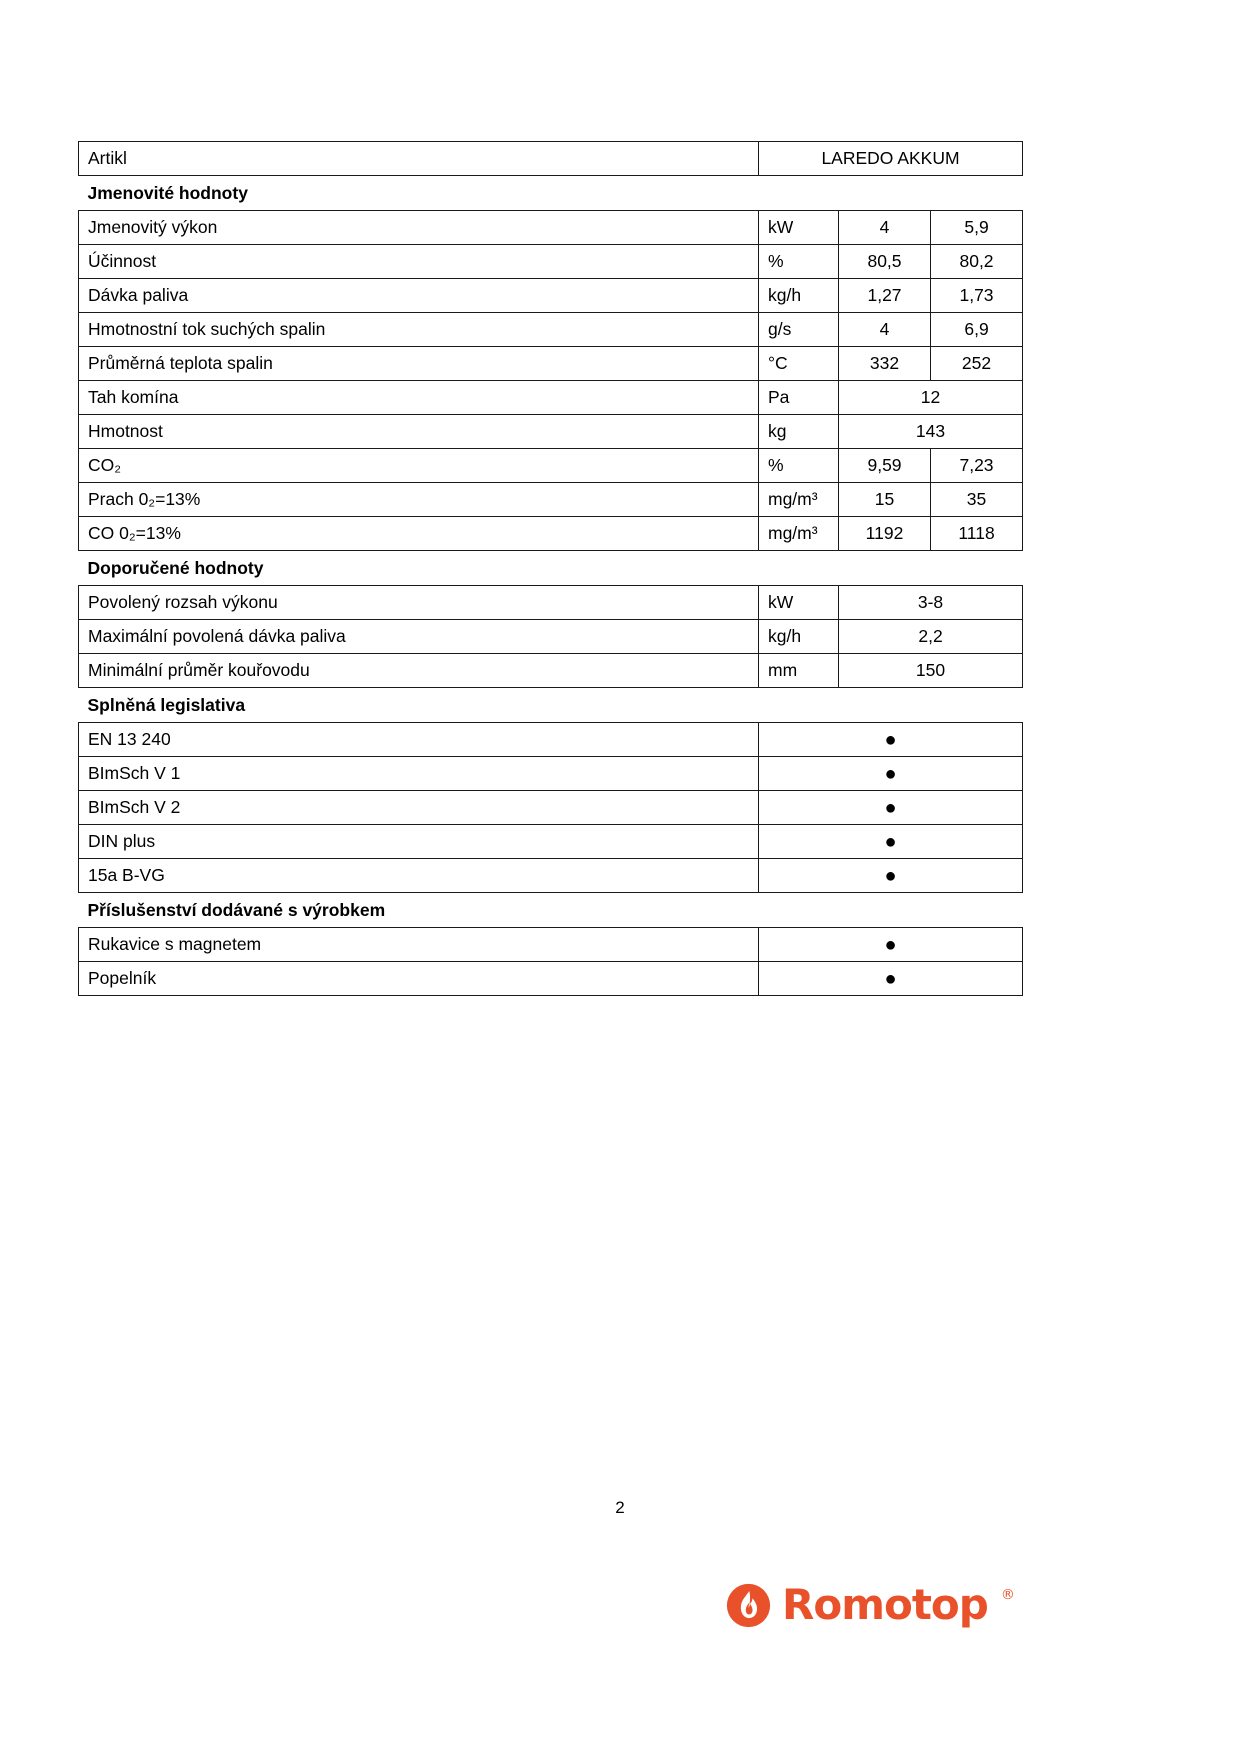 The image size is (1240, 1754). Describe the element at coordinates (976, 533) in the screenshot. I see `row-value-secondary: 1118` at that location.